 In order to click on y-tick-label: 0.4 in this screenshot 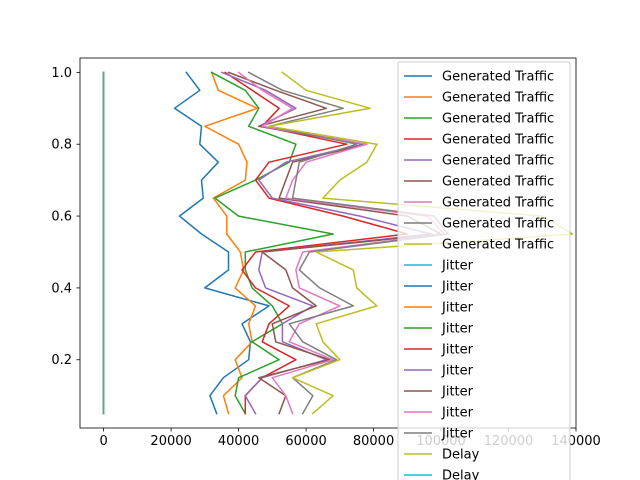, I will do `click(61, 288)`.